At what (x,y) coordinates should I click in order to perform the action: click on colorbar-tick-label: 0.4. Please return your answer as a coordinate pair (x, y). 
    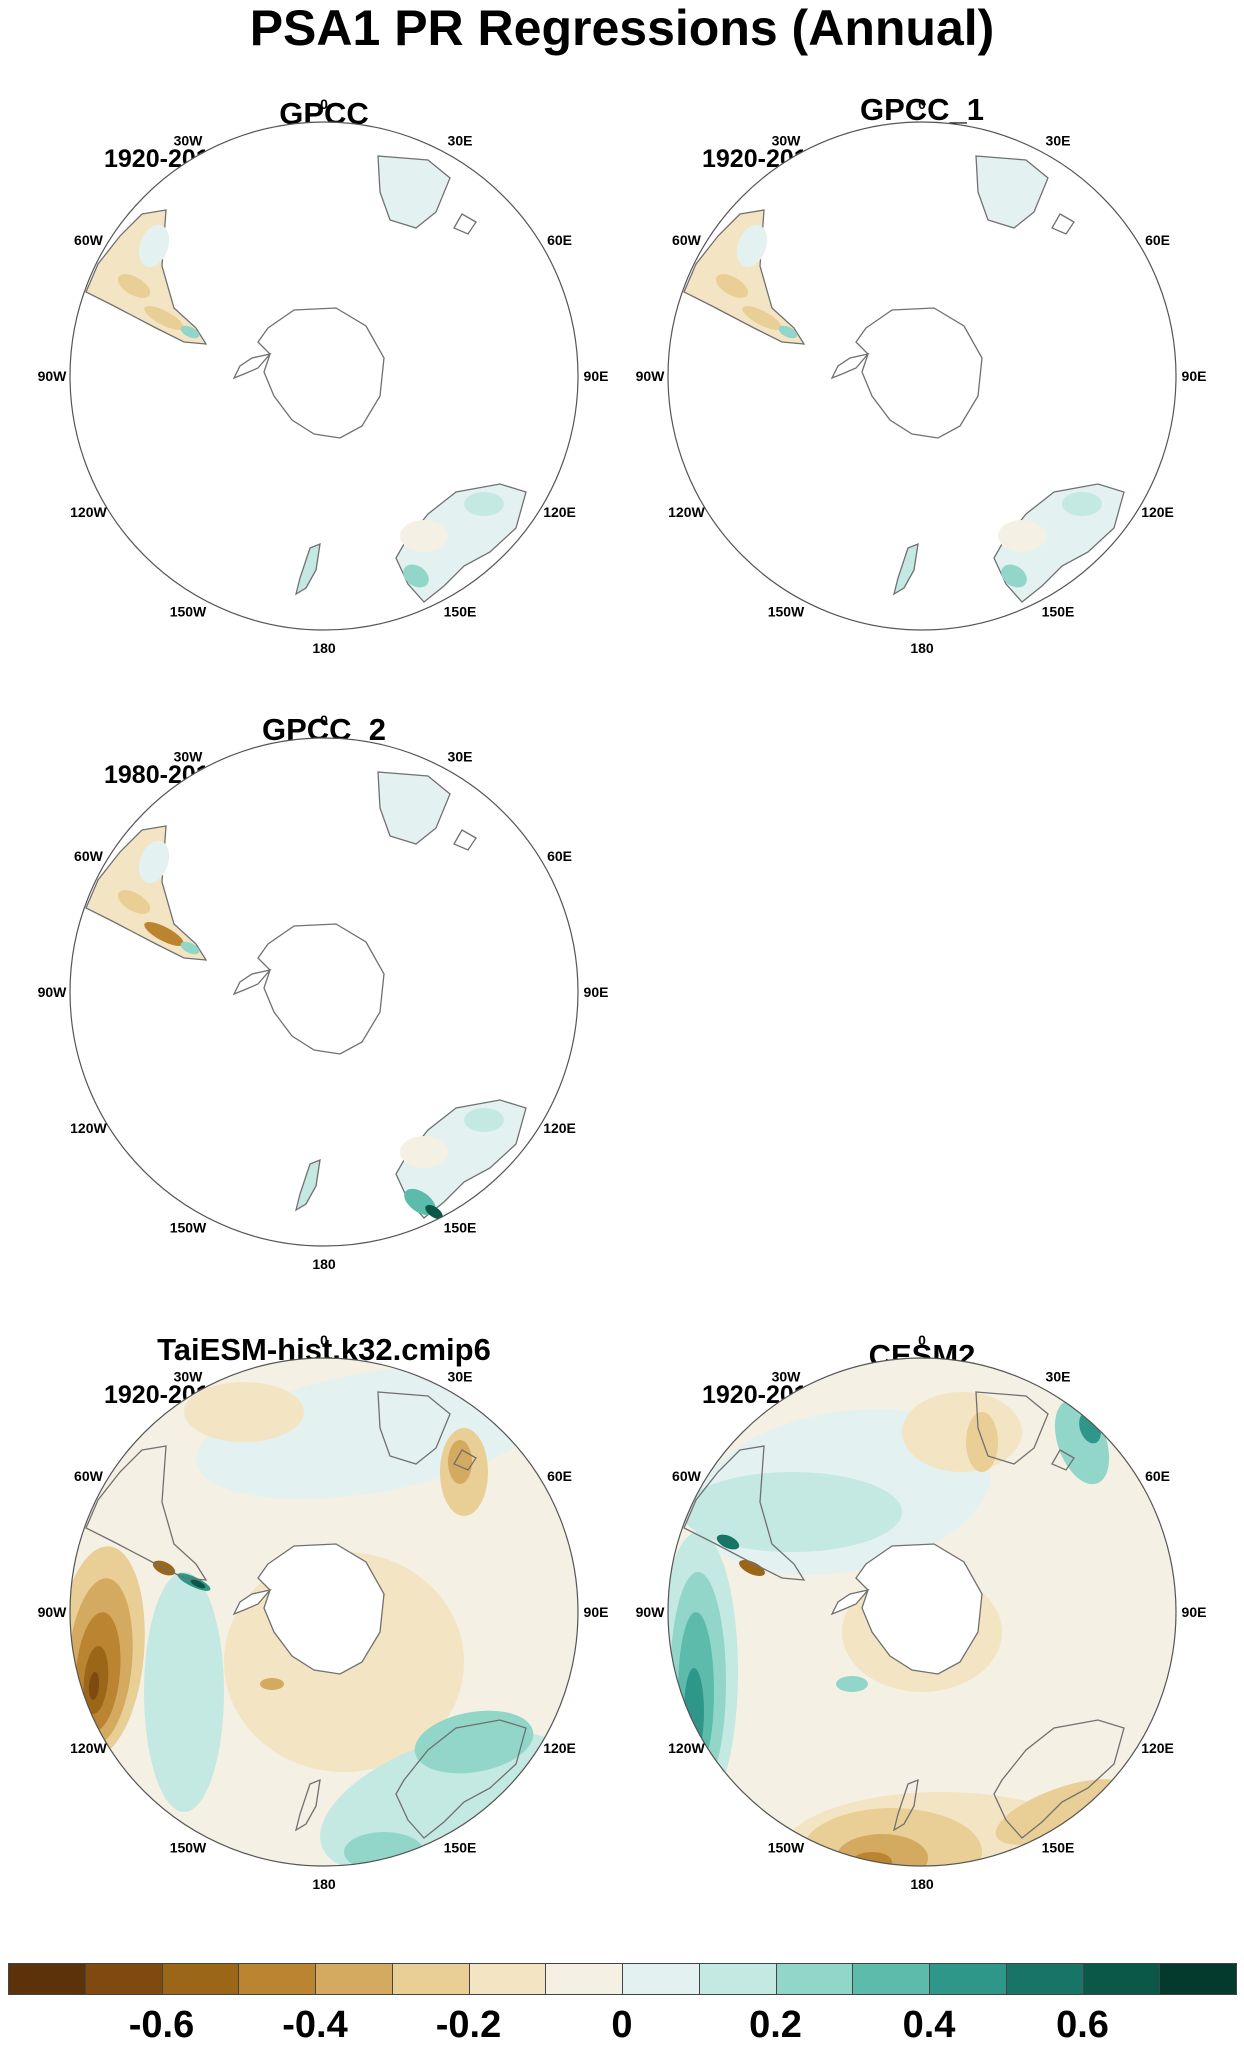
    Looking at the image, I should click on (929, 2025).